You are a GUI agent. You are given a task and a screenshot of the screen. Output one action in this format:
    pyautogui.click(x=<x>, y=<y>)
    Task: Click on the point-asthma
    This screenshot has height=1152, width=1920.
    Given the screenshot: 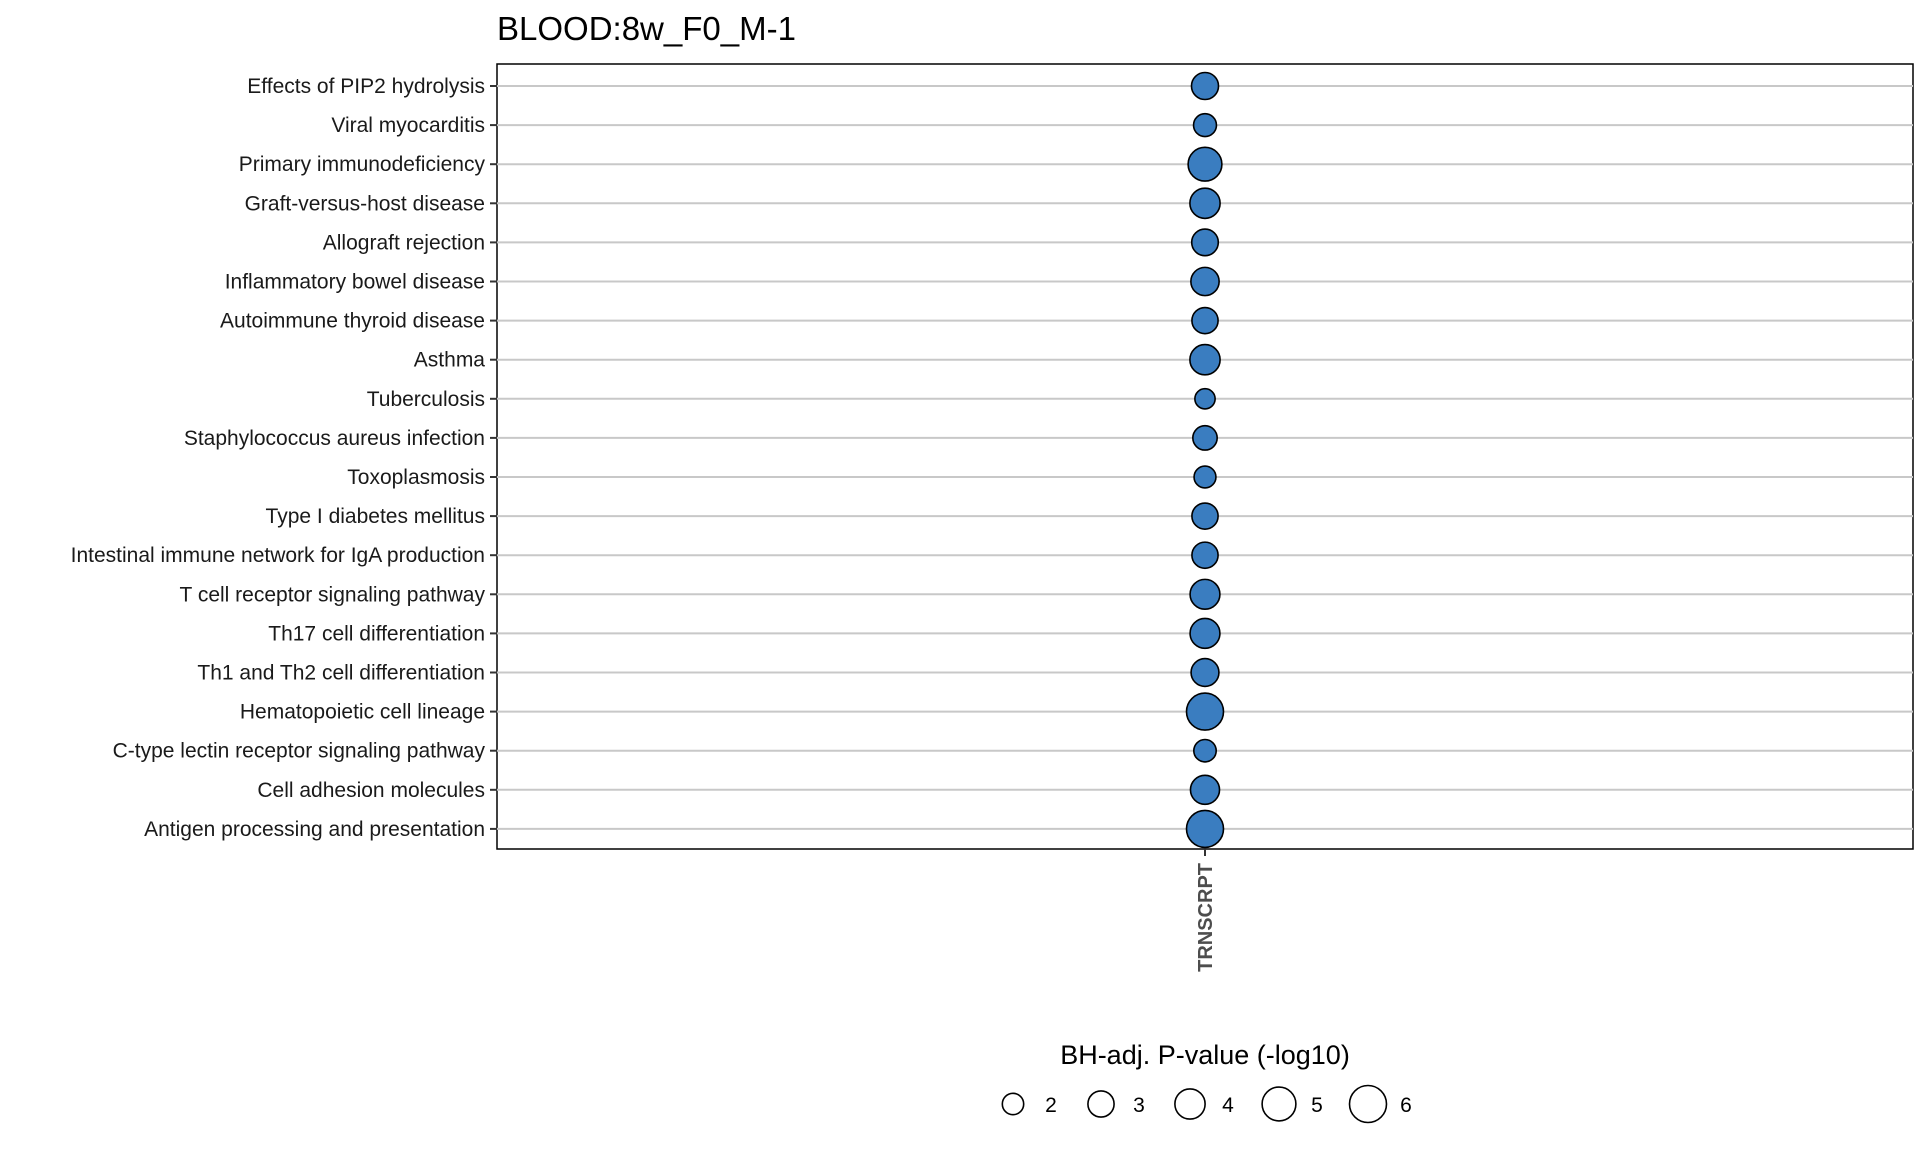 What is the action you would take?
    pyautogui.click(x=1205, y=359)
    